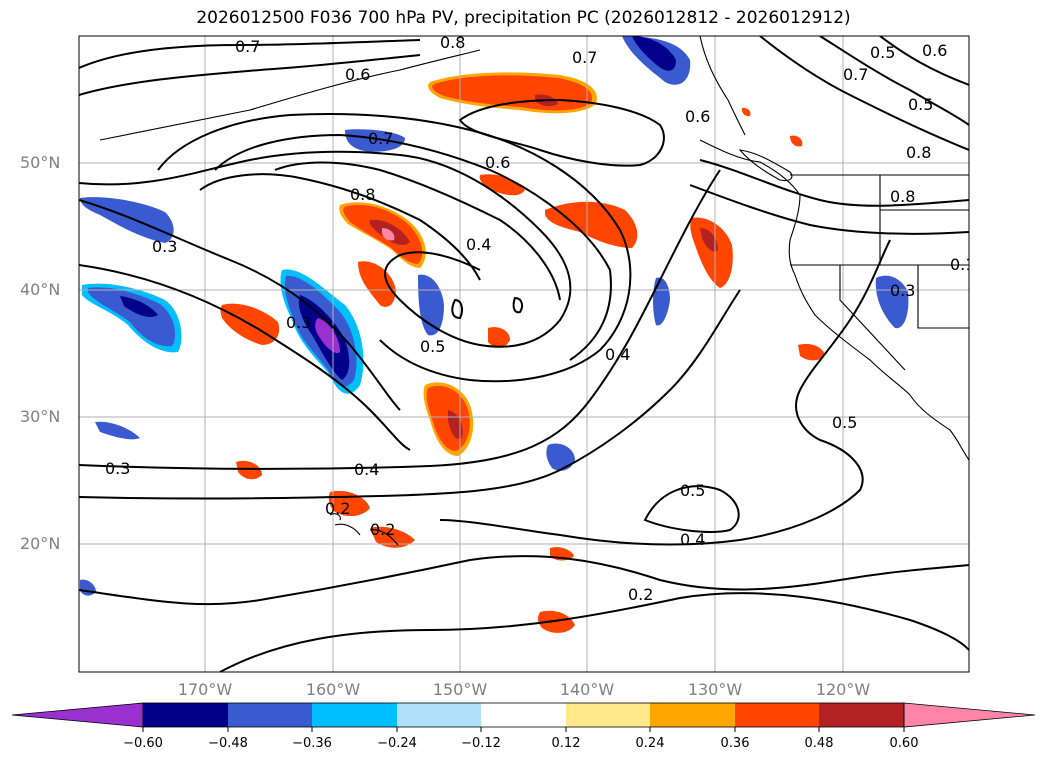  What do you see at coordinates (364, 529) in the screenshot?
I see `hawaii` at bounding box center [364, 529].